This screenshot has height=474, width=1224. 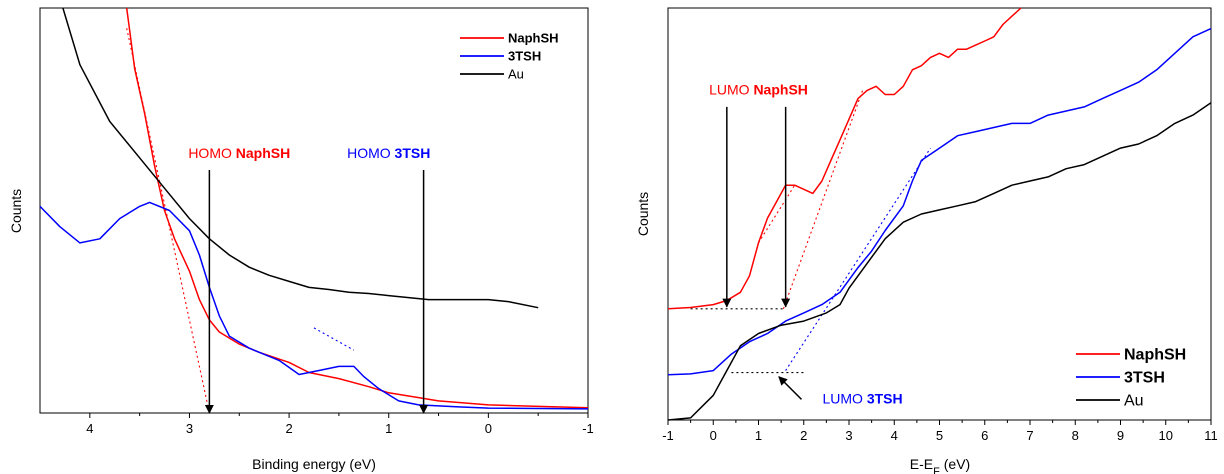 What do you see at coordinates (309, 279) in the screenshot?
I see `left-annotations: HOMO NaphSH HOMO 3TSH` at bounding box center [309, 279].